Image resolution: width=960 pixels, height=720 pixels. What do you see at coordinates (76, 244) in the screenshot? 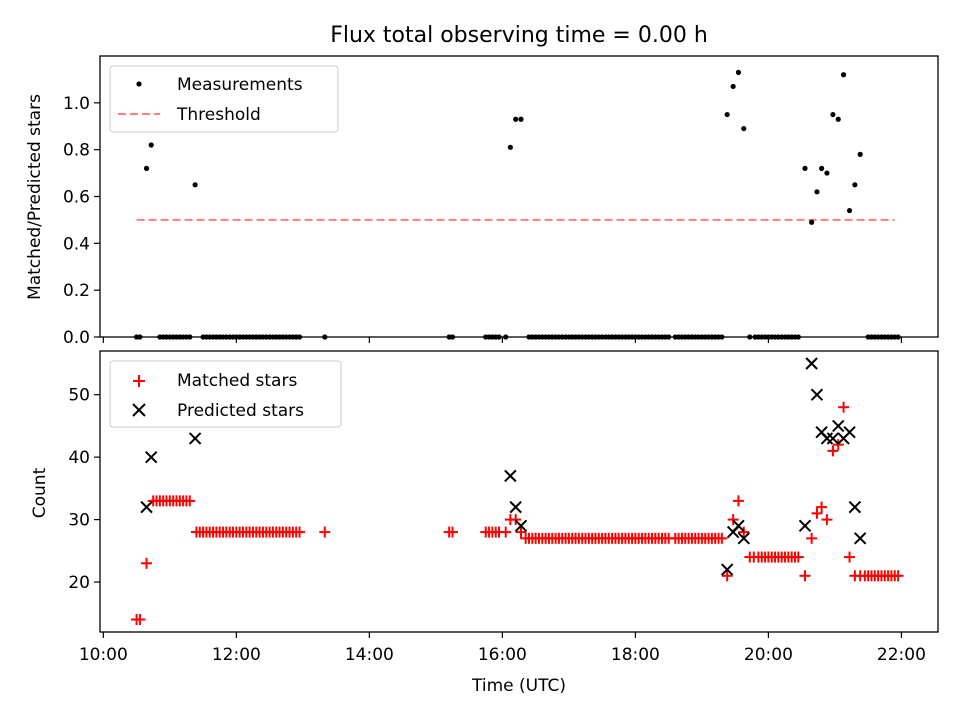
I see `flux-y-tick-label: 0.4` at bounding box center [76, 244].